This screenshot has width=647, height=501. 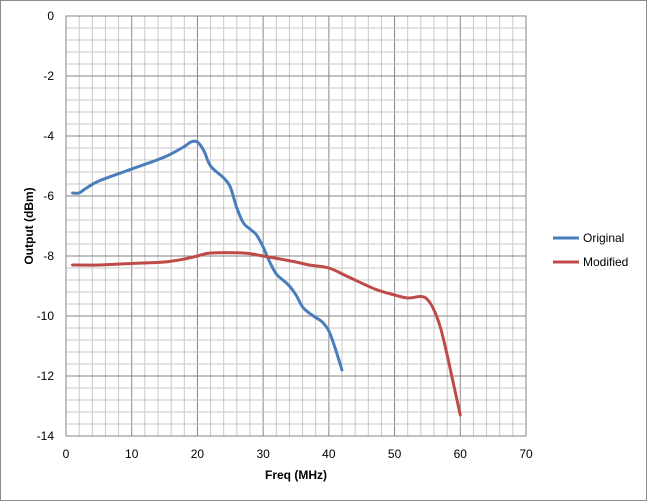 I want to click on x-tick-label: 20, so click(x=198, y=454).